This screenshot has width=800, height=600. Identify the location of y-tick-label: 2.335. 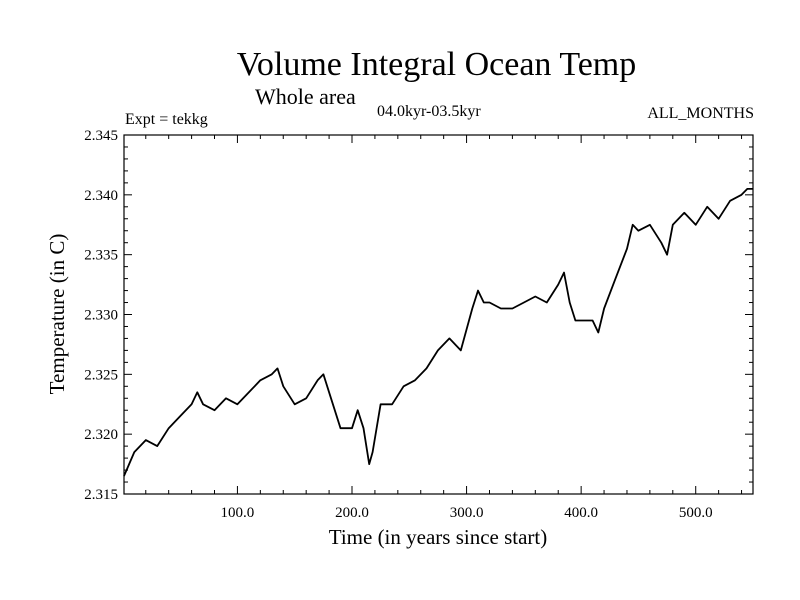
(101, 256).